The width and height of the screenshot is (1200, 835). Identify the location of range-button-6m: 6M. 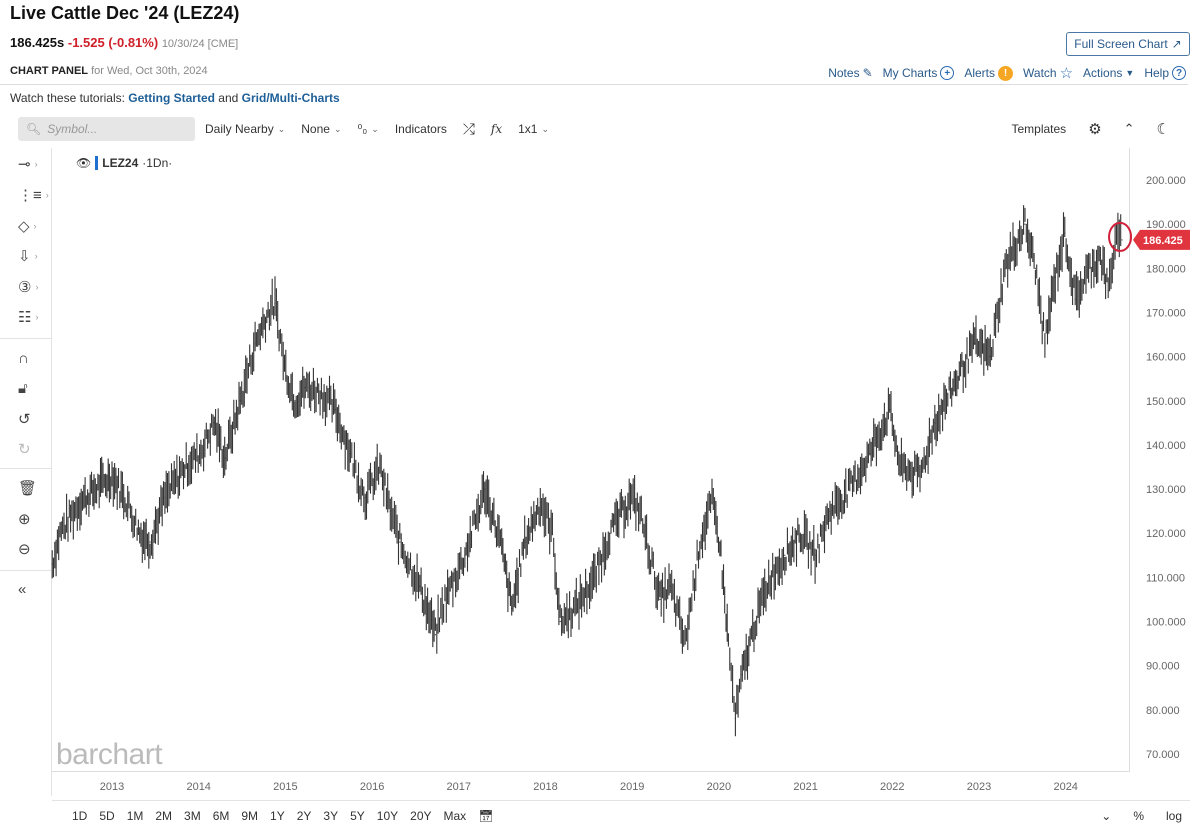
(221, 815).